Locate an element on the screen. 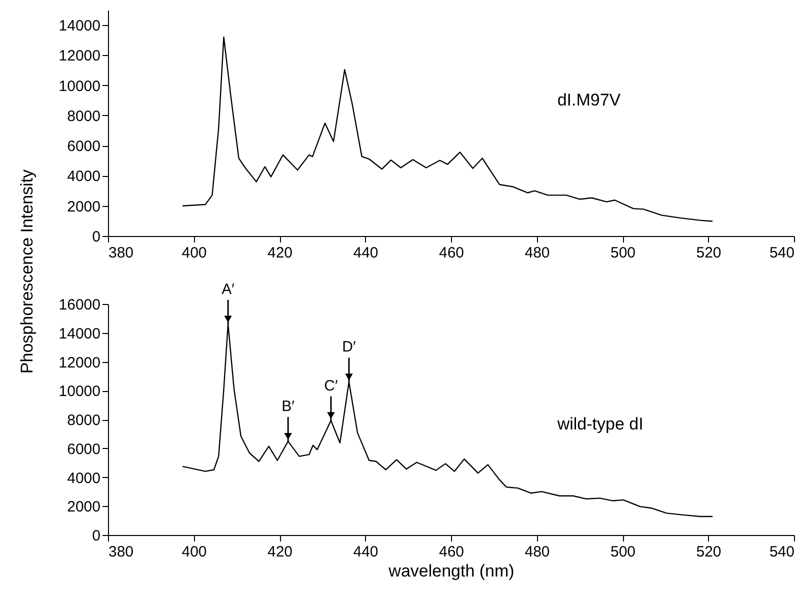 The width and height of the screenshot is (811, 594). annotation: D′ is located at coordinates (349, 347).